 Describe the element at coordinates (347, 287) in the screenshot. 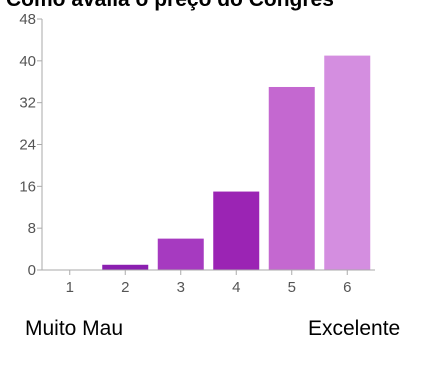

I see `x-tick-label: 6` at that location.